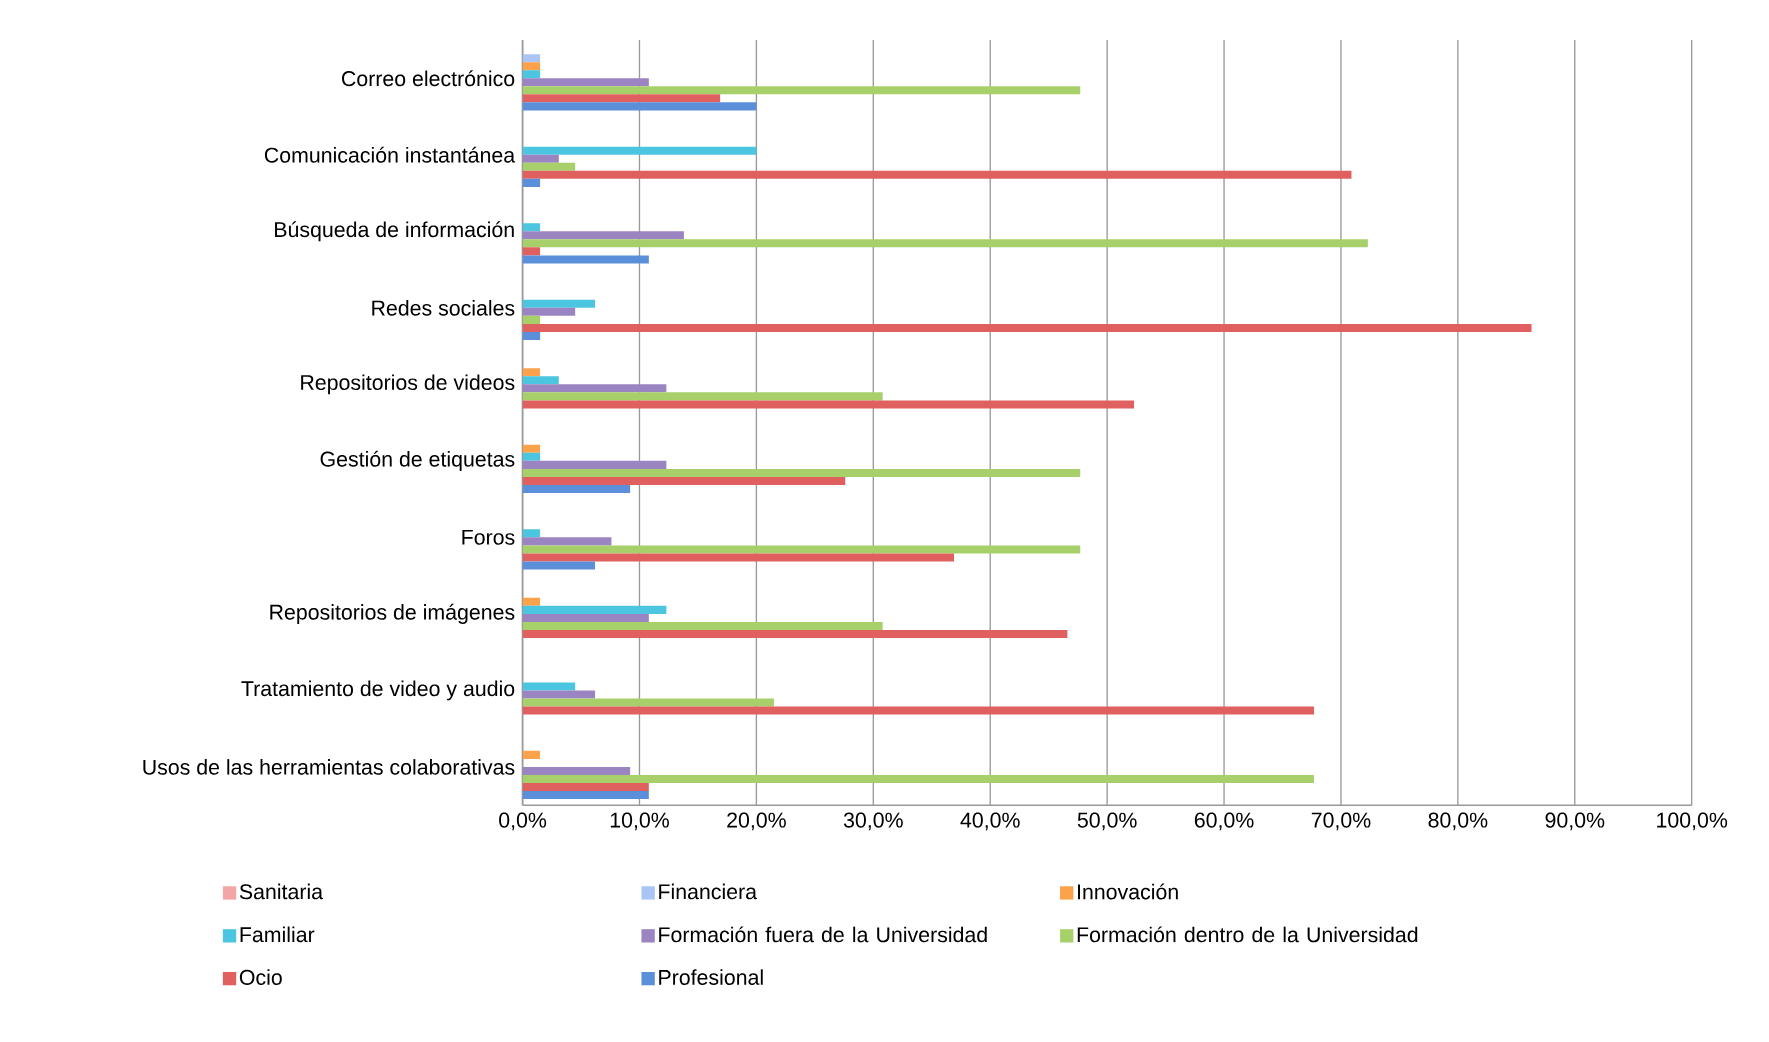  What do you see at coordinates (1341, 821) in the screenshot?
I see `x-tick-label: 70,0%` at bounding box center [1341, 821].